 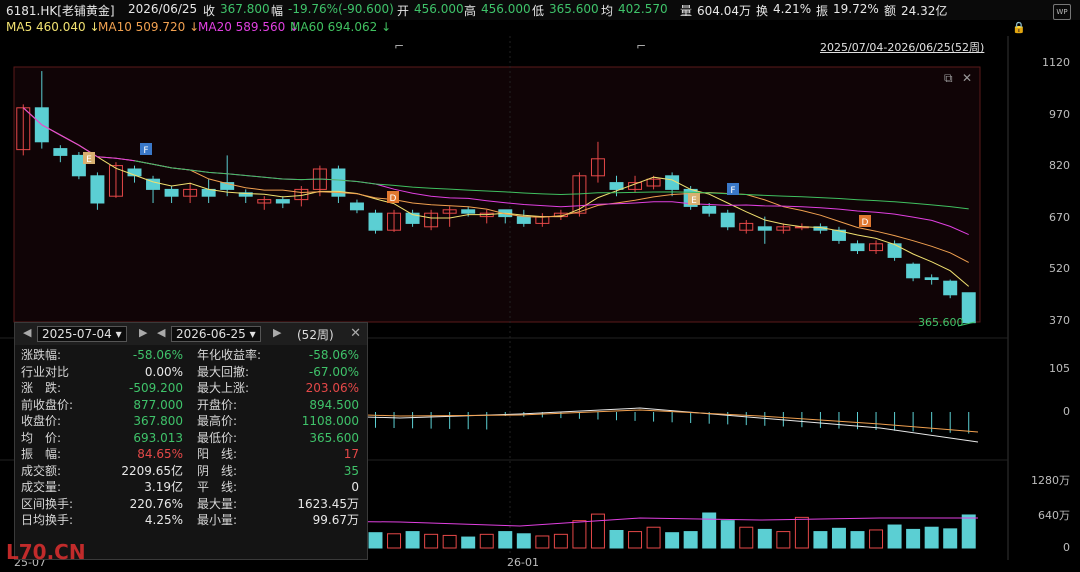 I want to click on prev-end-icon: ◀, so click(x=161, y=332).